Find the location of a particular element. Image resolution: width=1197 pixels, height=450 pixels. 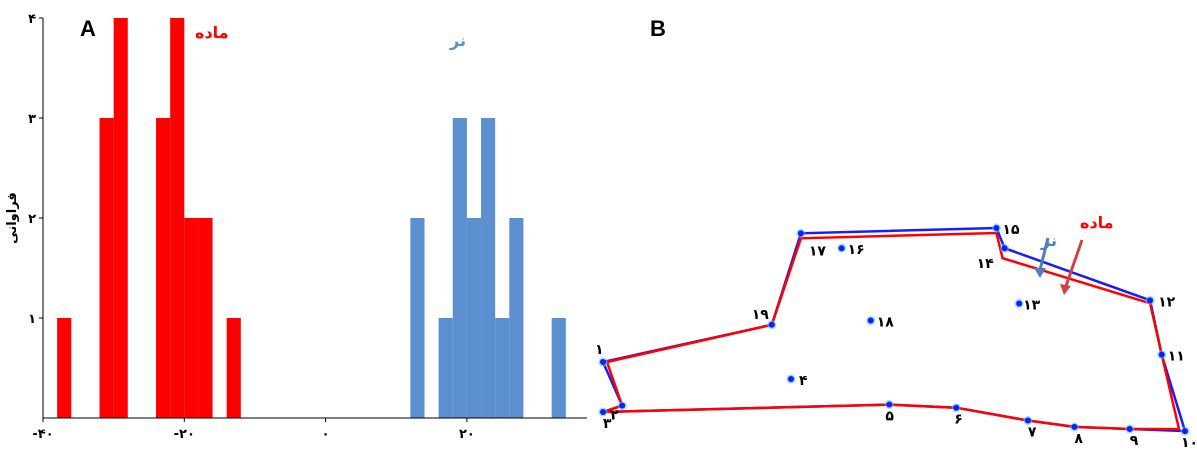

y-tick-label: ۳ is located at coordinates (32, 119).